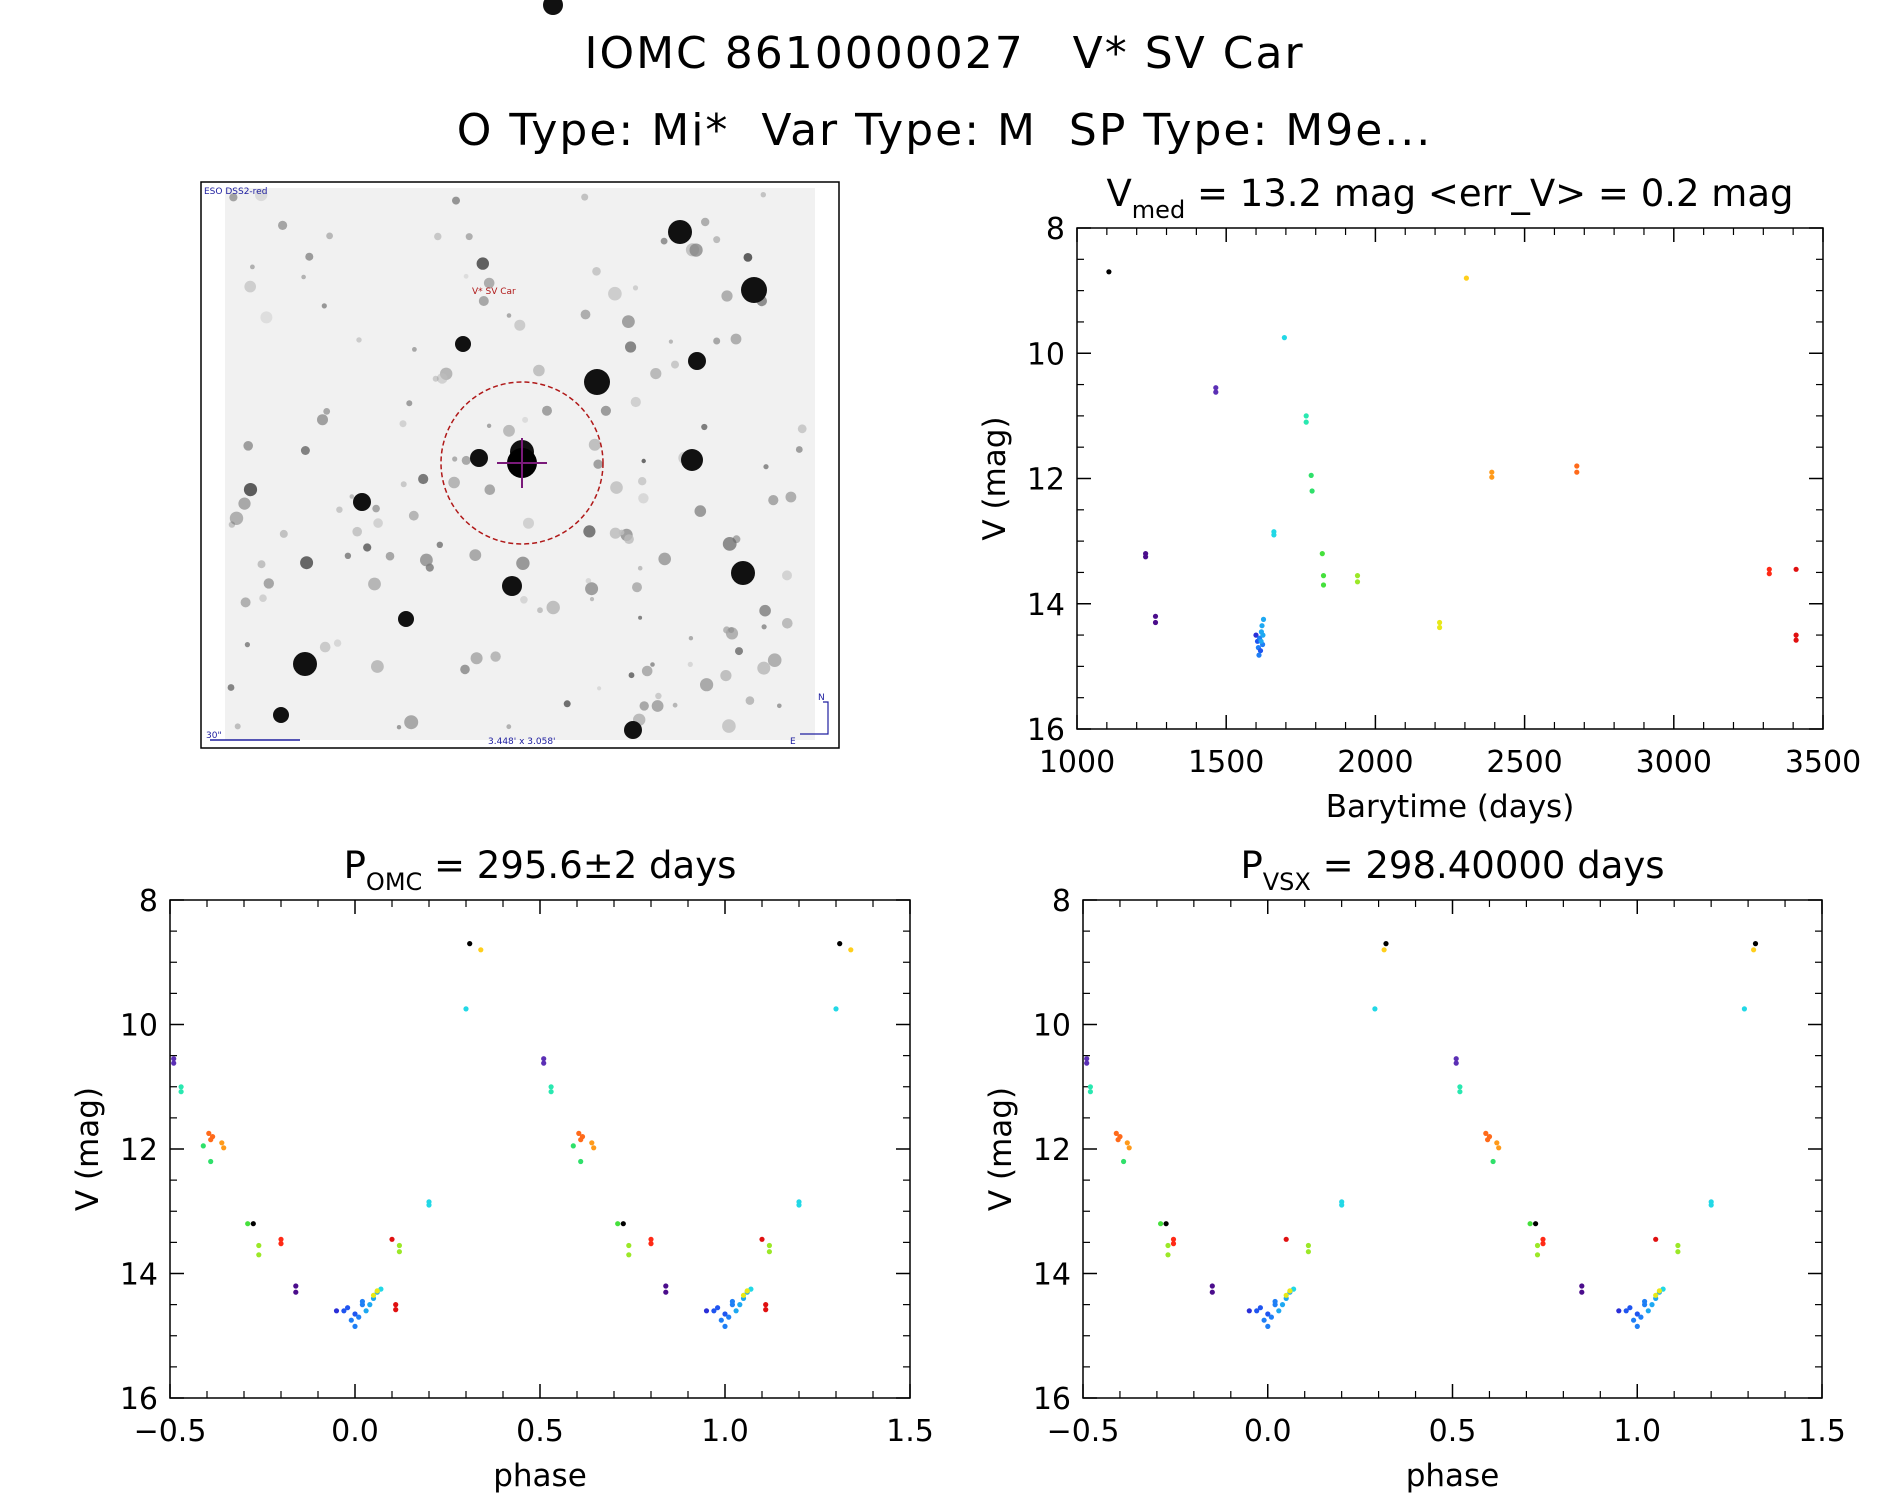  Describe the element at coordinates (1453, 1476) in the screenshot. I see `x-axis-label: phase` at that location.